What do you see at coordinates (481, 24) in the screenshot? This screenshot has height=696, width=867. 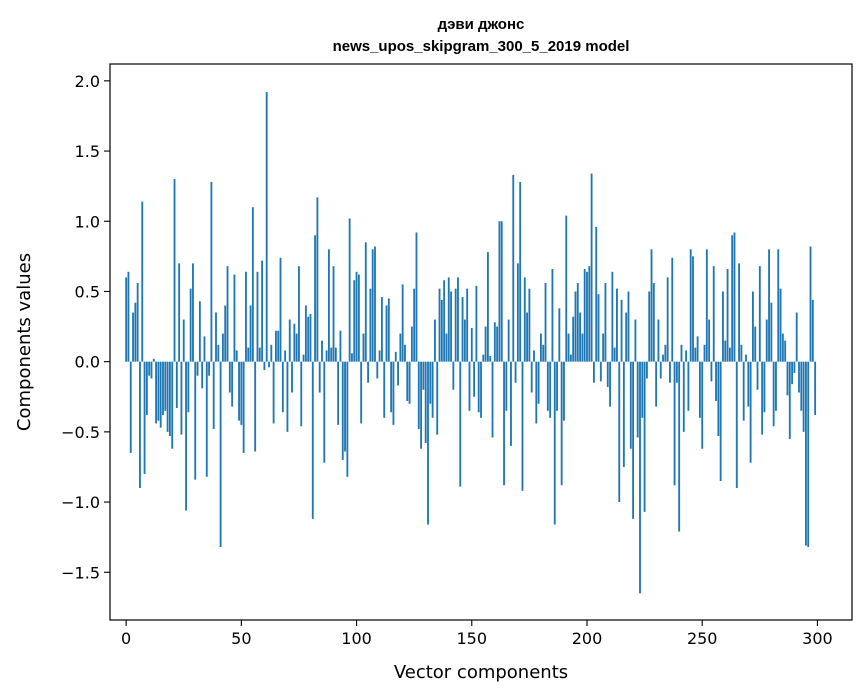 I see `chart-title: дэви джонс` at bounding box center [481, 24].